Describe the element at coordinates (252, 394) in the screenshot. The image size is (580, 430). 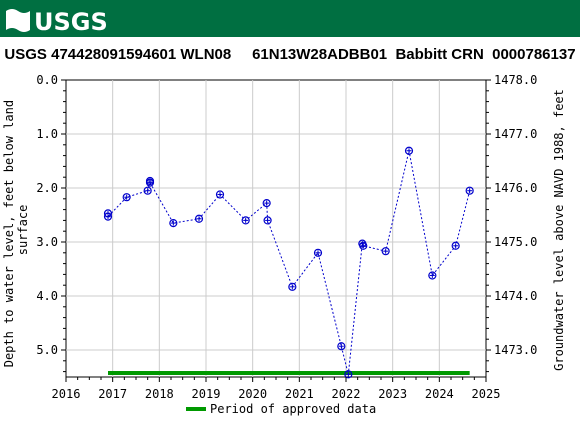
I see `x-tick-label: 2020` at that location.